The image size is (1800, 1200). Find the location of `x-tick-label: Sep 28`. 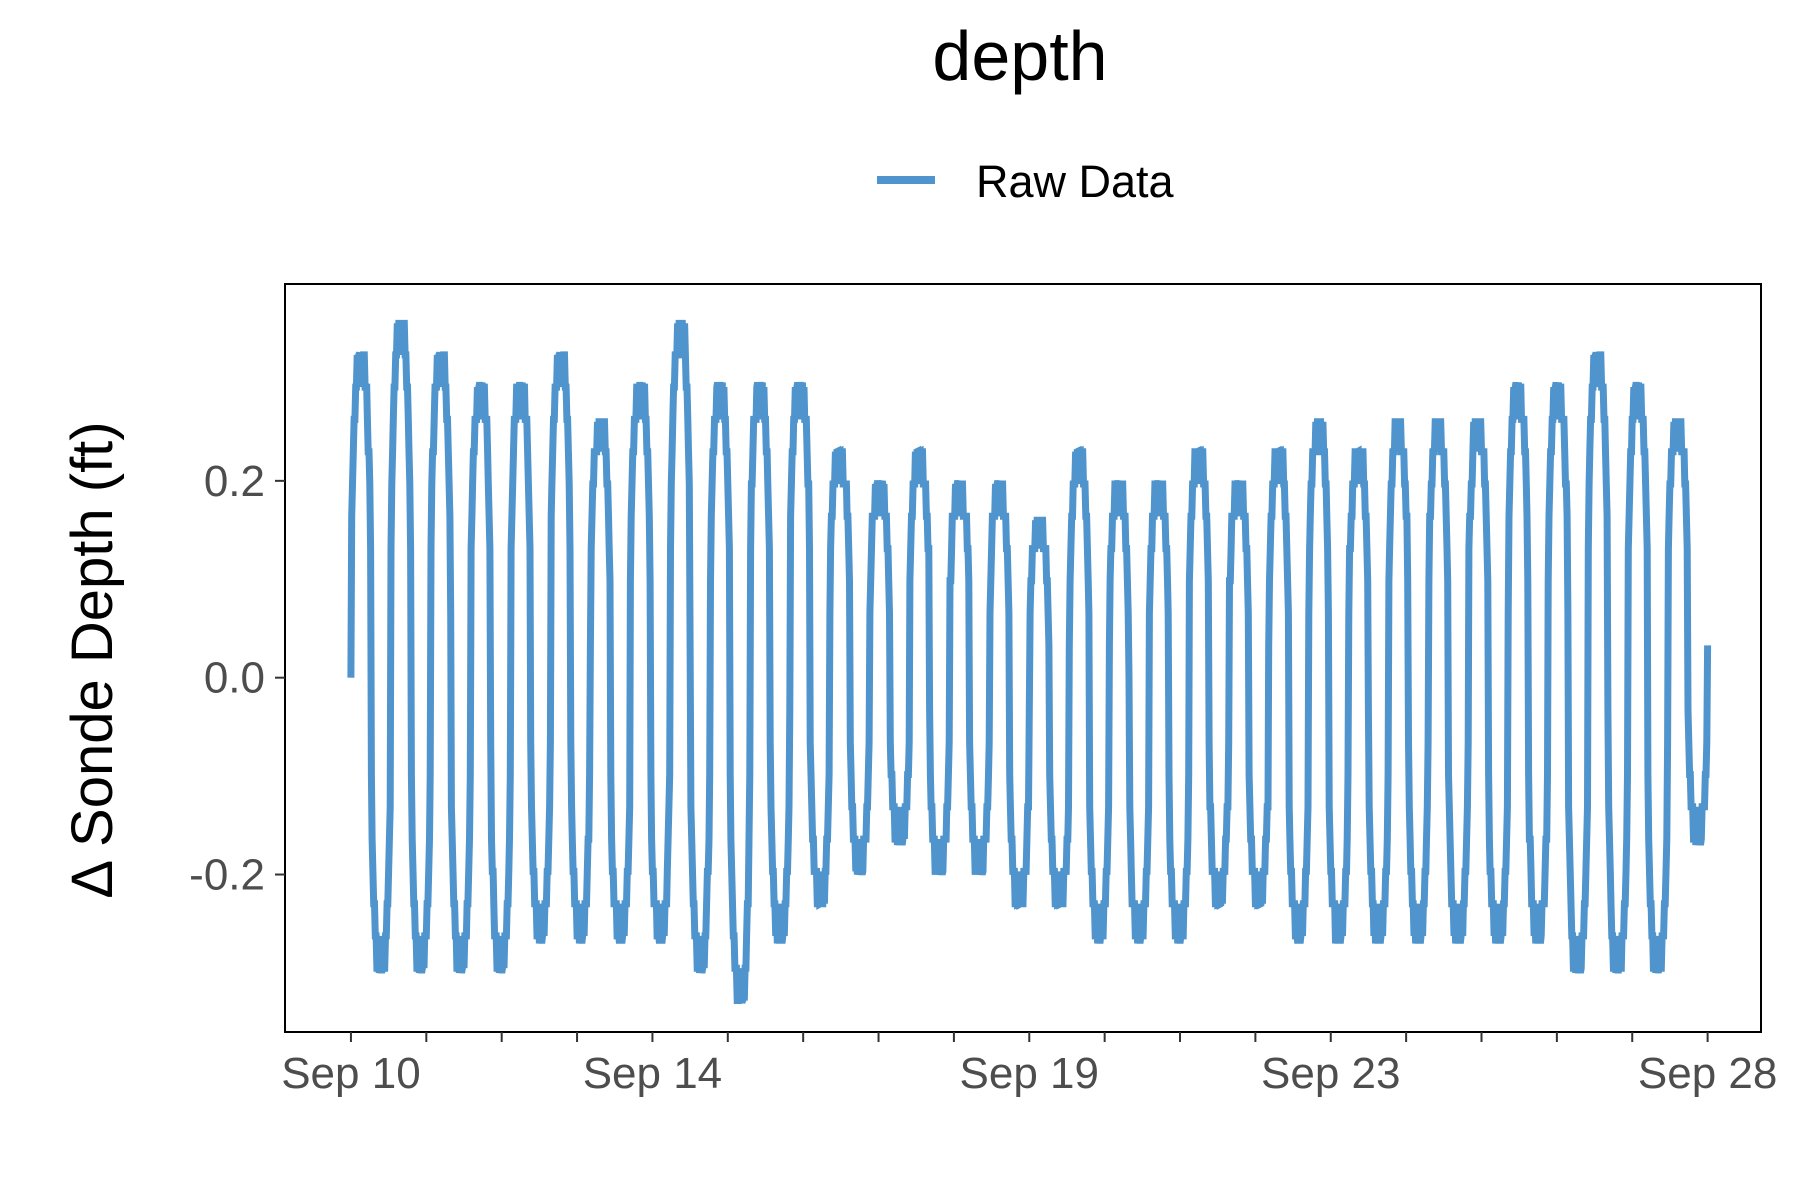

x-tick-label: Sep 28 is located at coordinates (1707, 1073).